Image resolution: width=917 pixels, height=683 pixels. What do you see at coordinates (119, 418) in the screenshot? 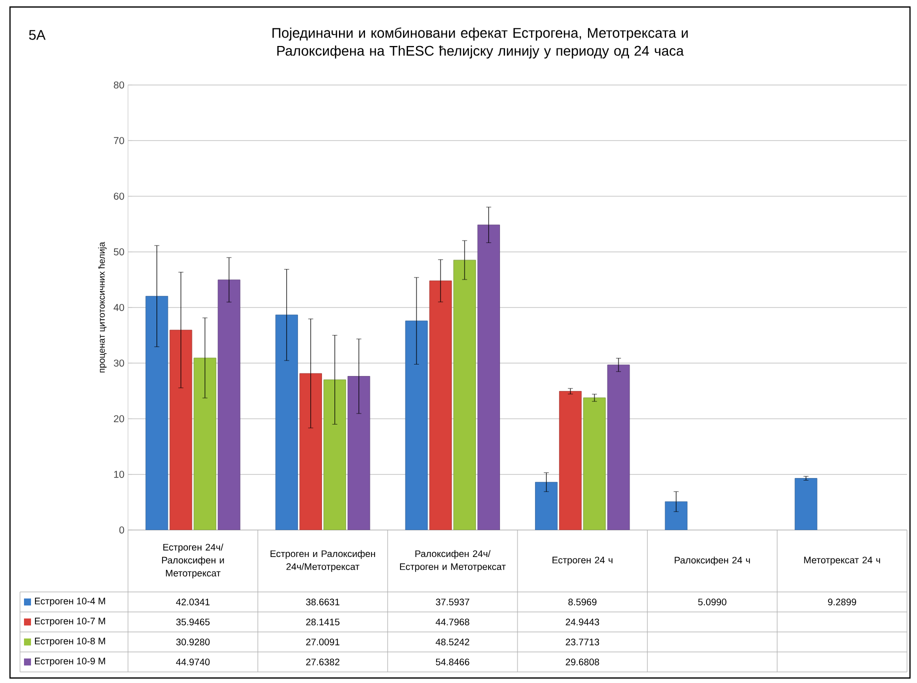
I see `y-tick-label: 20` at bounding box center [119, 418].